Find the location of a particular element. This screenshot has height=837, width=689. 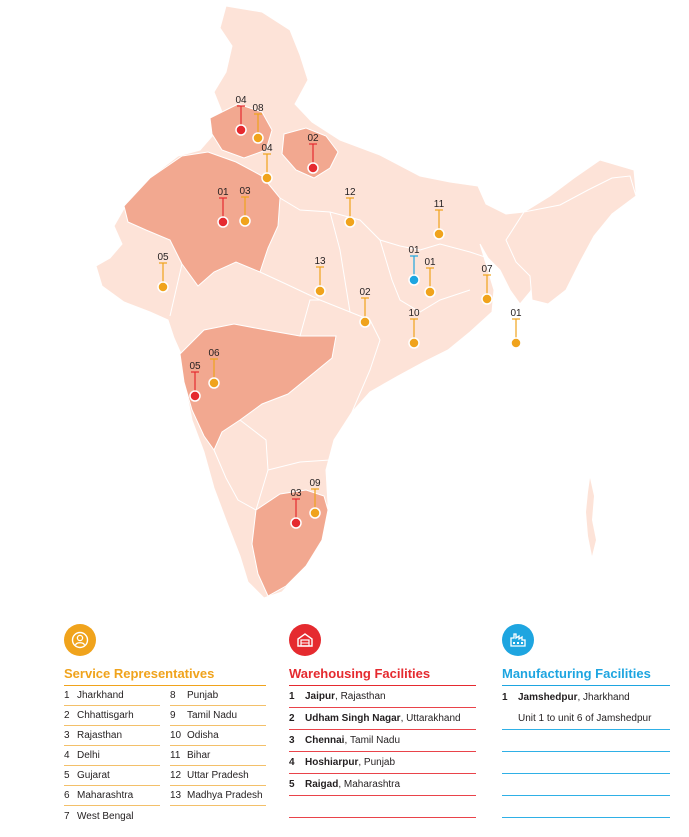

list-item: 4 Hoshiarpur, Punjab is located at coordinates (382, 763).